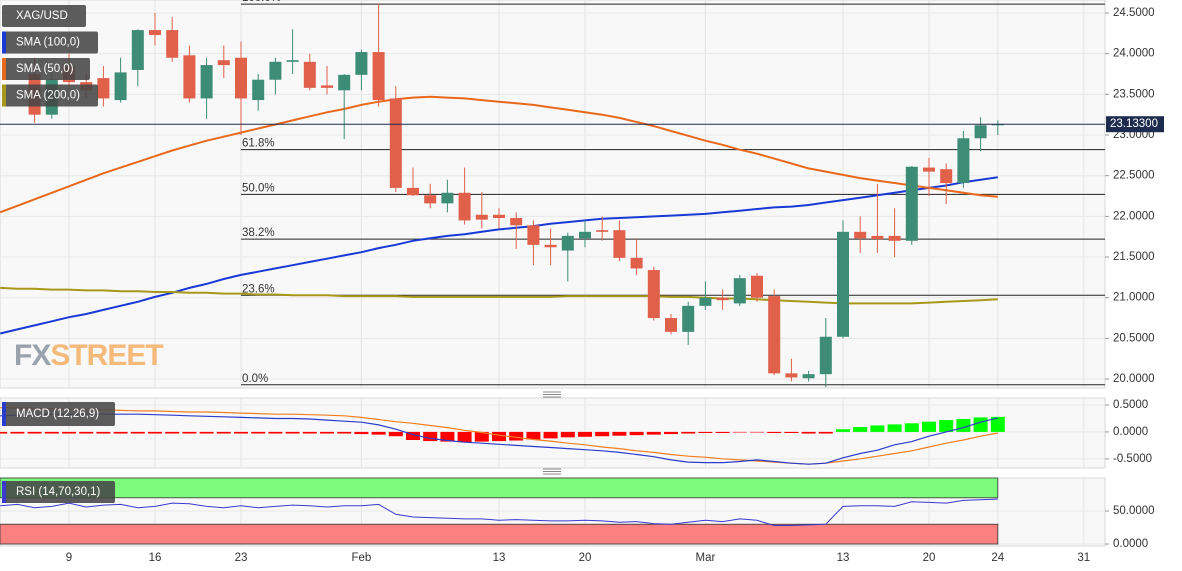  What do you see at coordinates (32, 355) in the screenshot?
I see `watermark-fx: FX` at bounding box center [32, 355].